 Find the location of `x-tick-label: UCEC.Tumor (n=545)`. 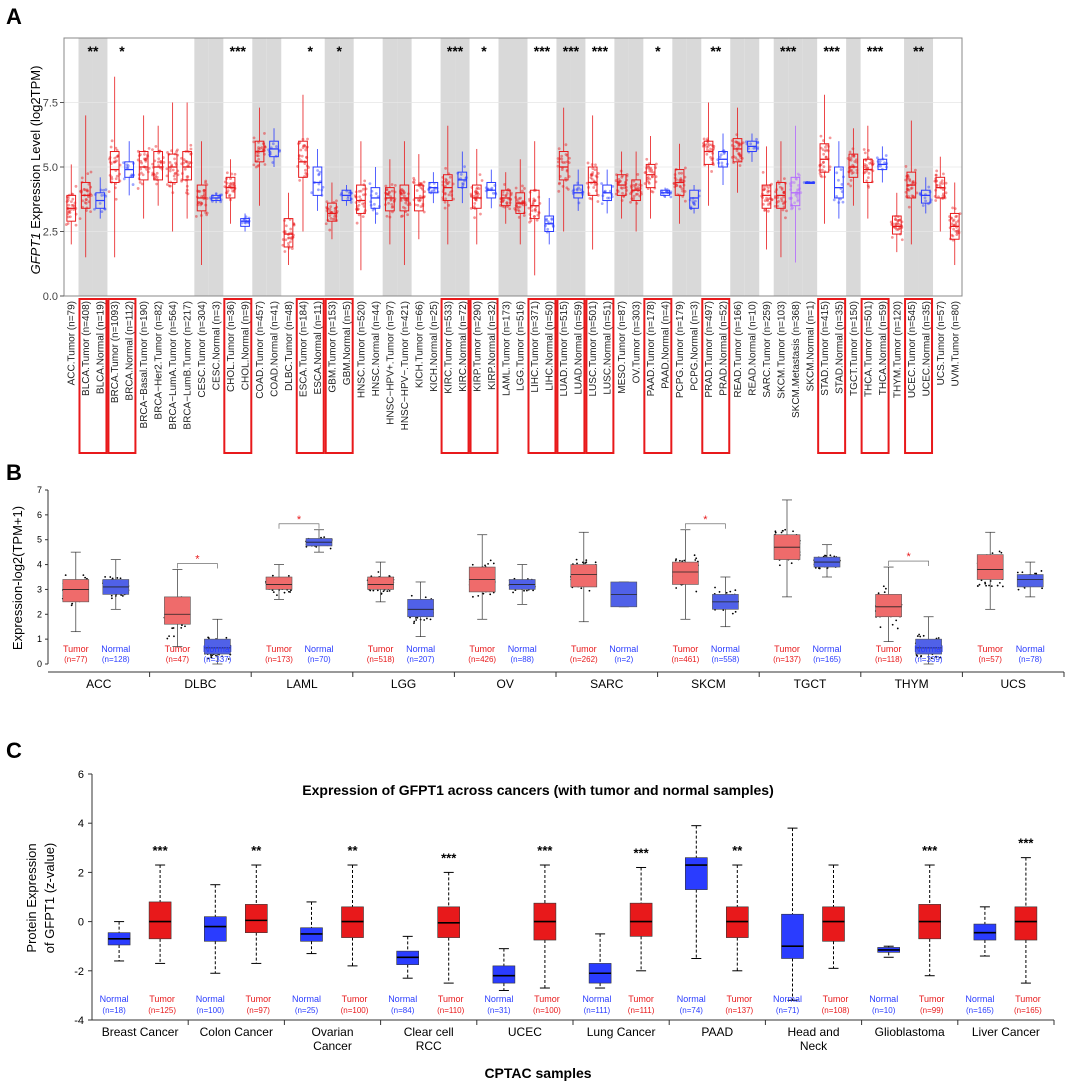

x-tick-label: UCEC.Tumor (n=545) is located at coordinates (912, 349).